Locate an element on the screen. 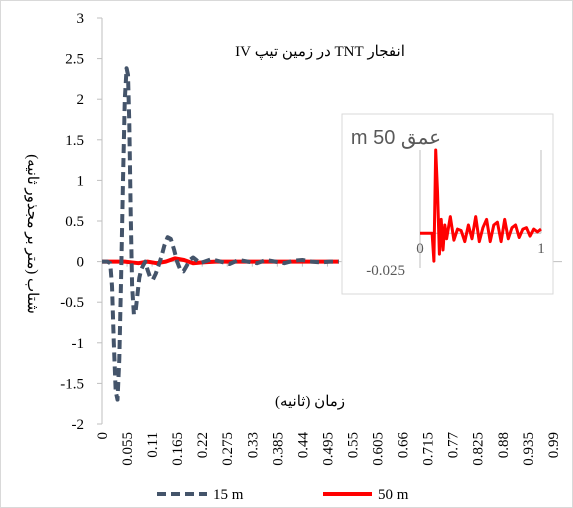 Image resolution: width=573 pixels, height=508 pixels. x-tick-label: 0.55 is located at coordinates (353, 445).